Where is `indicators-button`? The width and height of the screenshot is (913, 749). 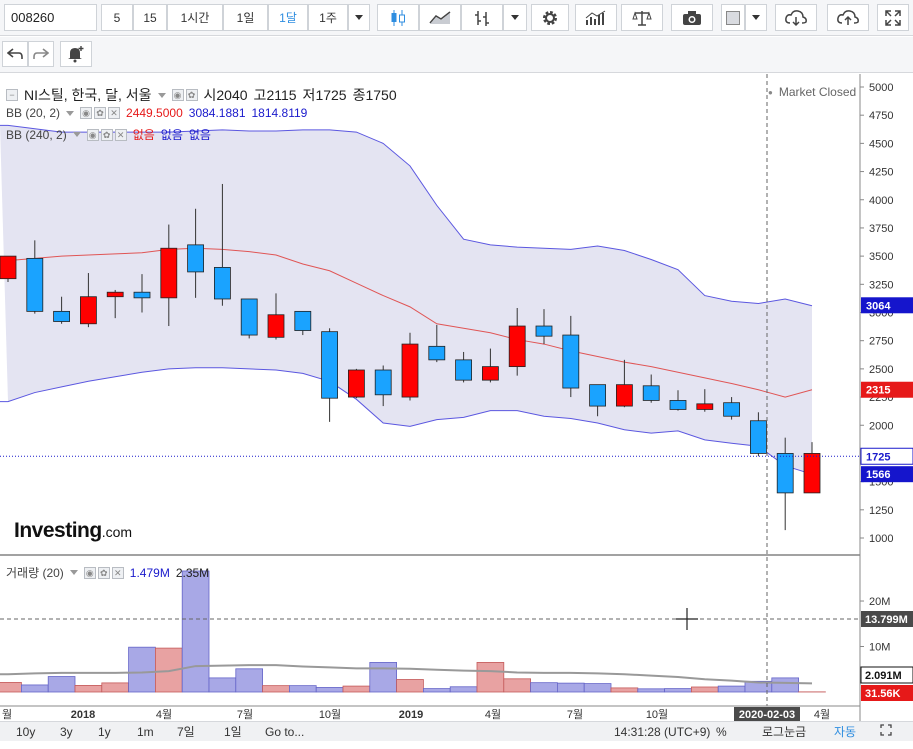 indicators-button is located at coordinates (596, 17).